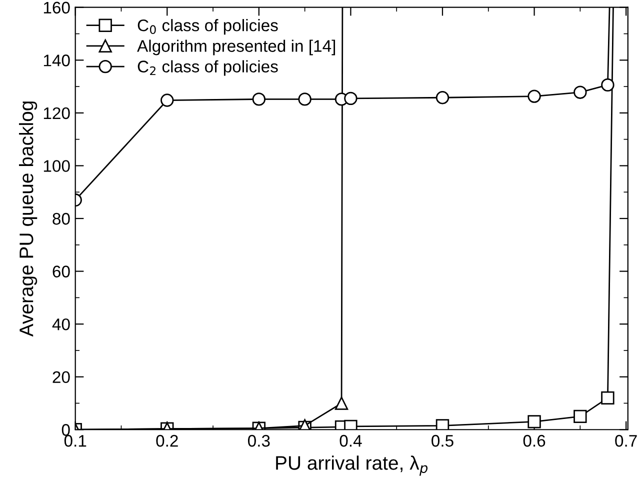 The width and height of the screenshot is (644, 491). What do you see at coordinates (61, 218) in the screenshot?
I see `y-tick-label: 80` at bounding box center [61, 218].